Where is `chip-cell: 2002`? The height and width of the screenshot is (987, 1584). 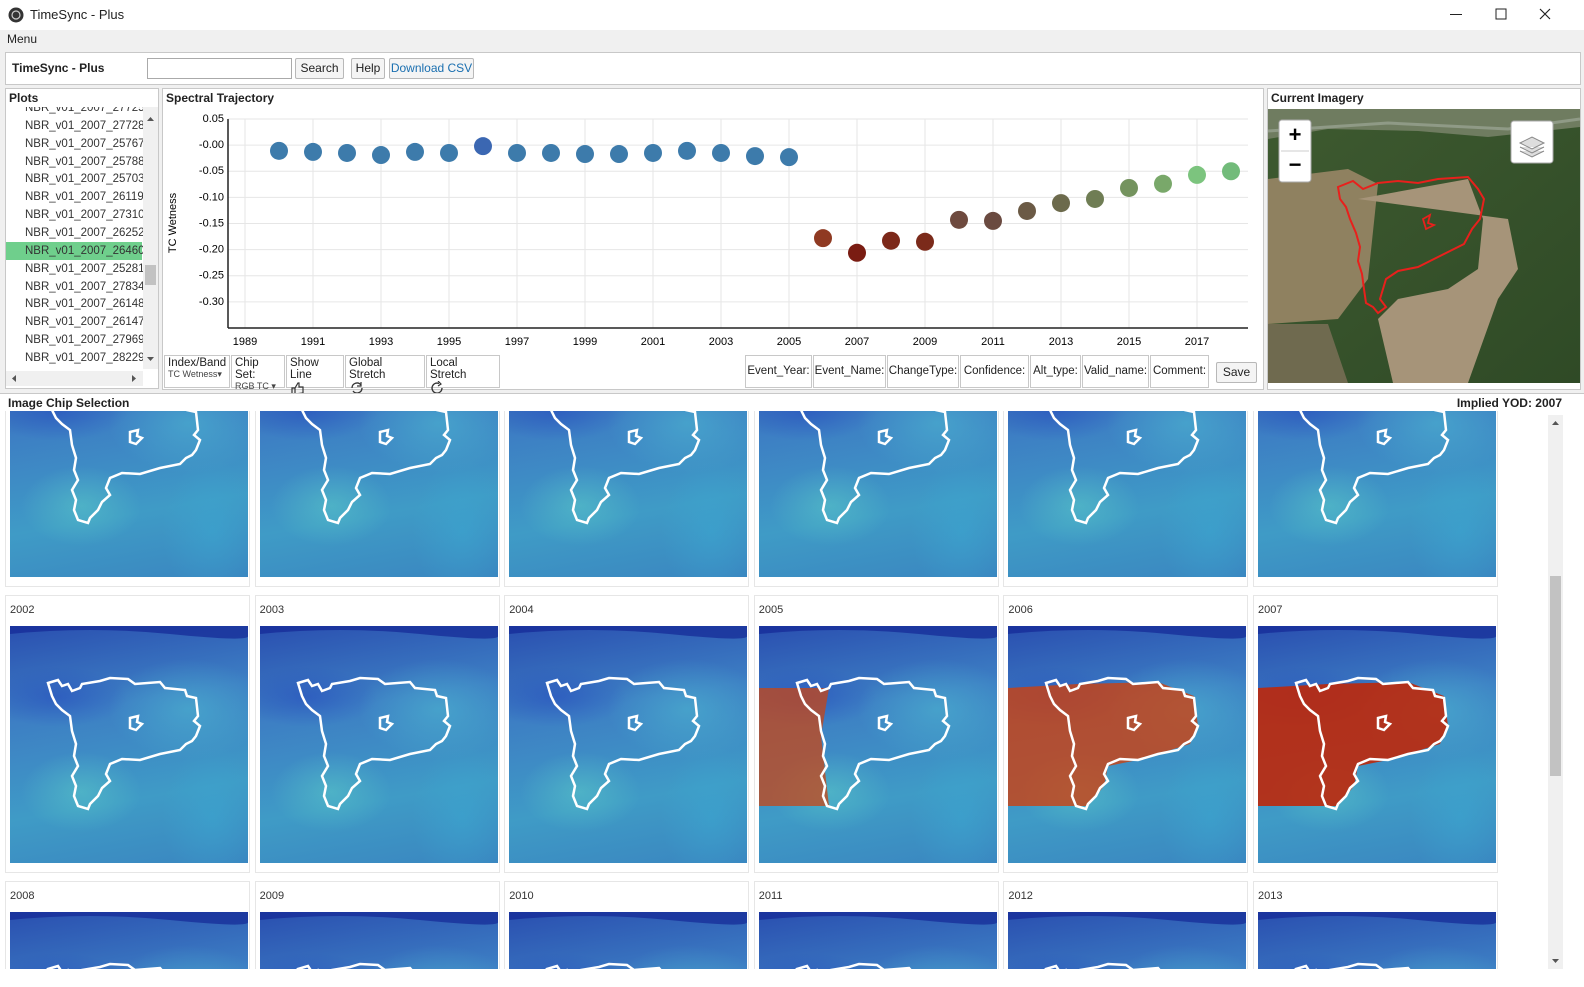 chip-cell: 2002 is located at coordinates (127, 734).